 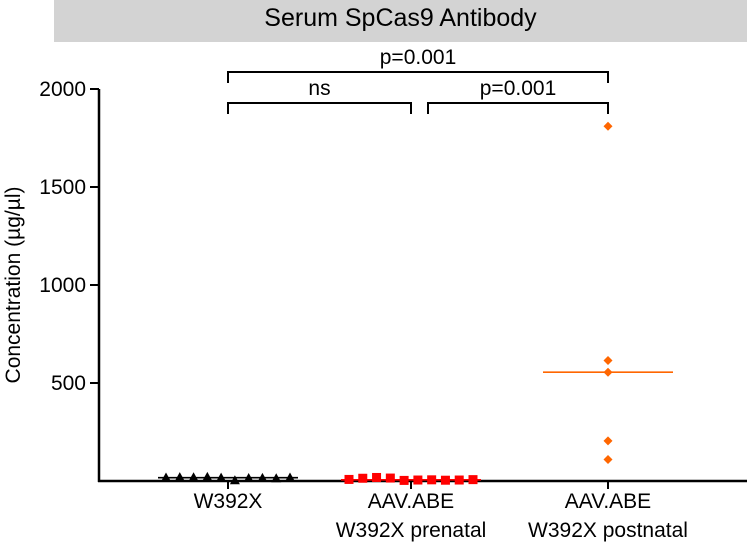 I want to click on x-category-label: W392X postnatal, so click(x=608, y=530).